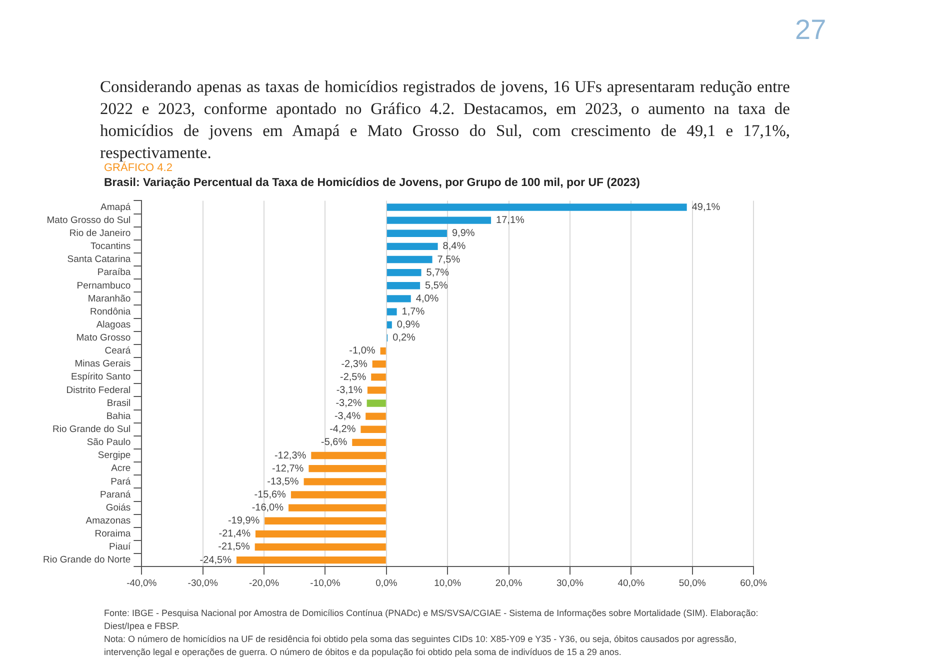  Describe the element at coordinates (343, 430) in the screenshot. I see `data-label: -4,2%` at that location.